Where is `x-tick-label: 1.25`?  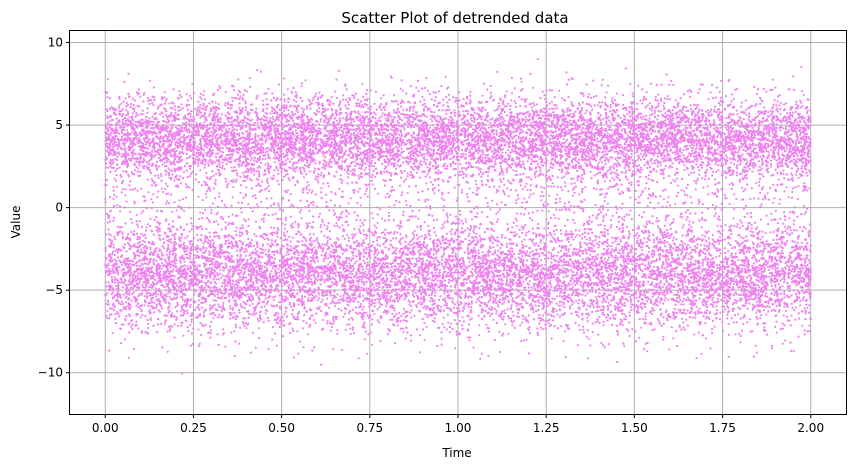
x-tick-label: 1.25 is located at coordinates (546, 428).